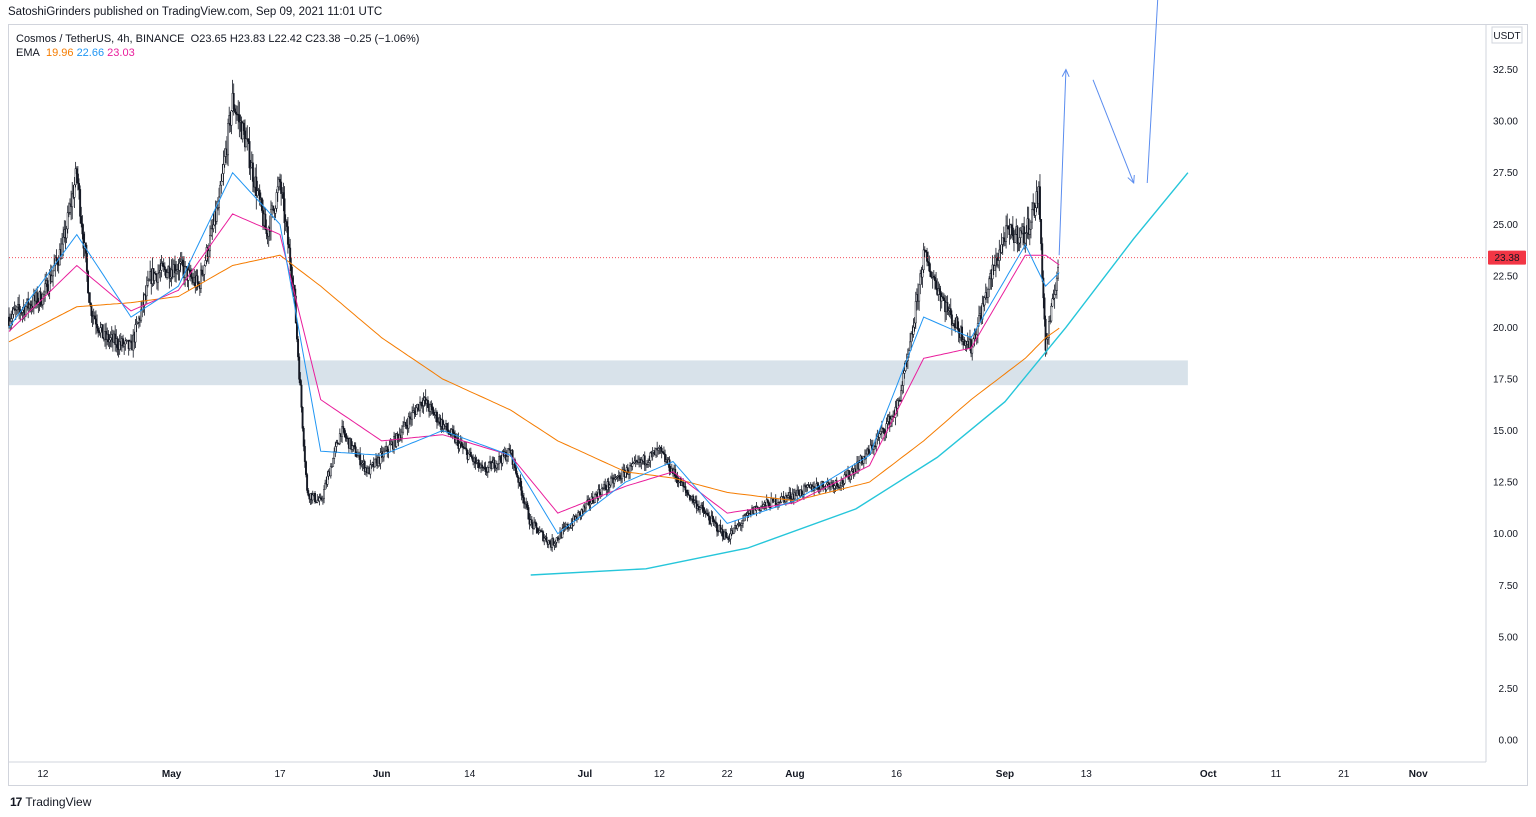  I want to click on tradingview-logo: 17 TradingView, so click(50, 802).